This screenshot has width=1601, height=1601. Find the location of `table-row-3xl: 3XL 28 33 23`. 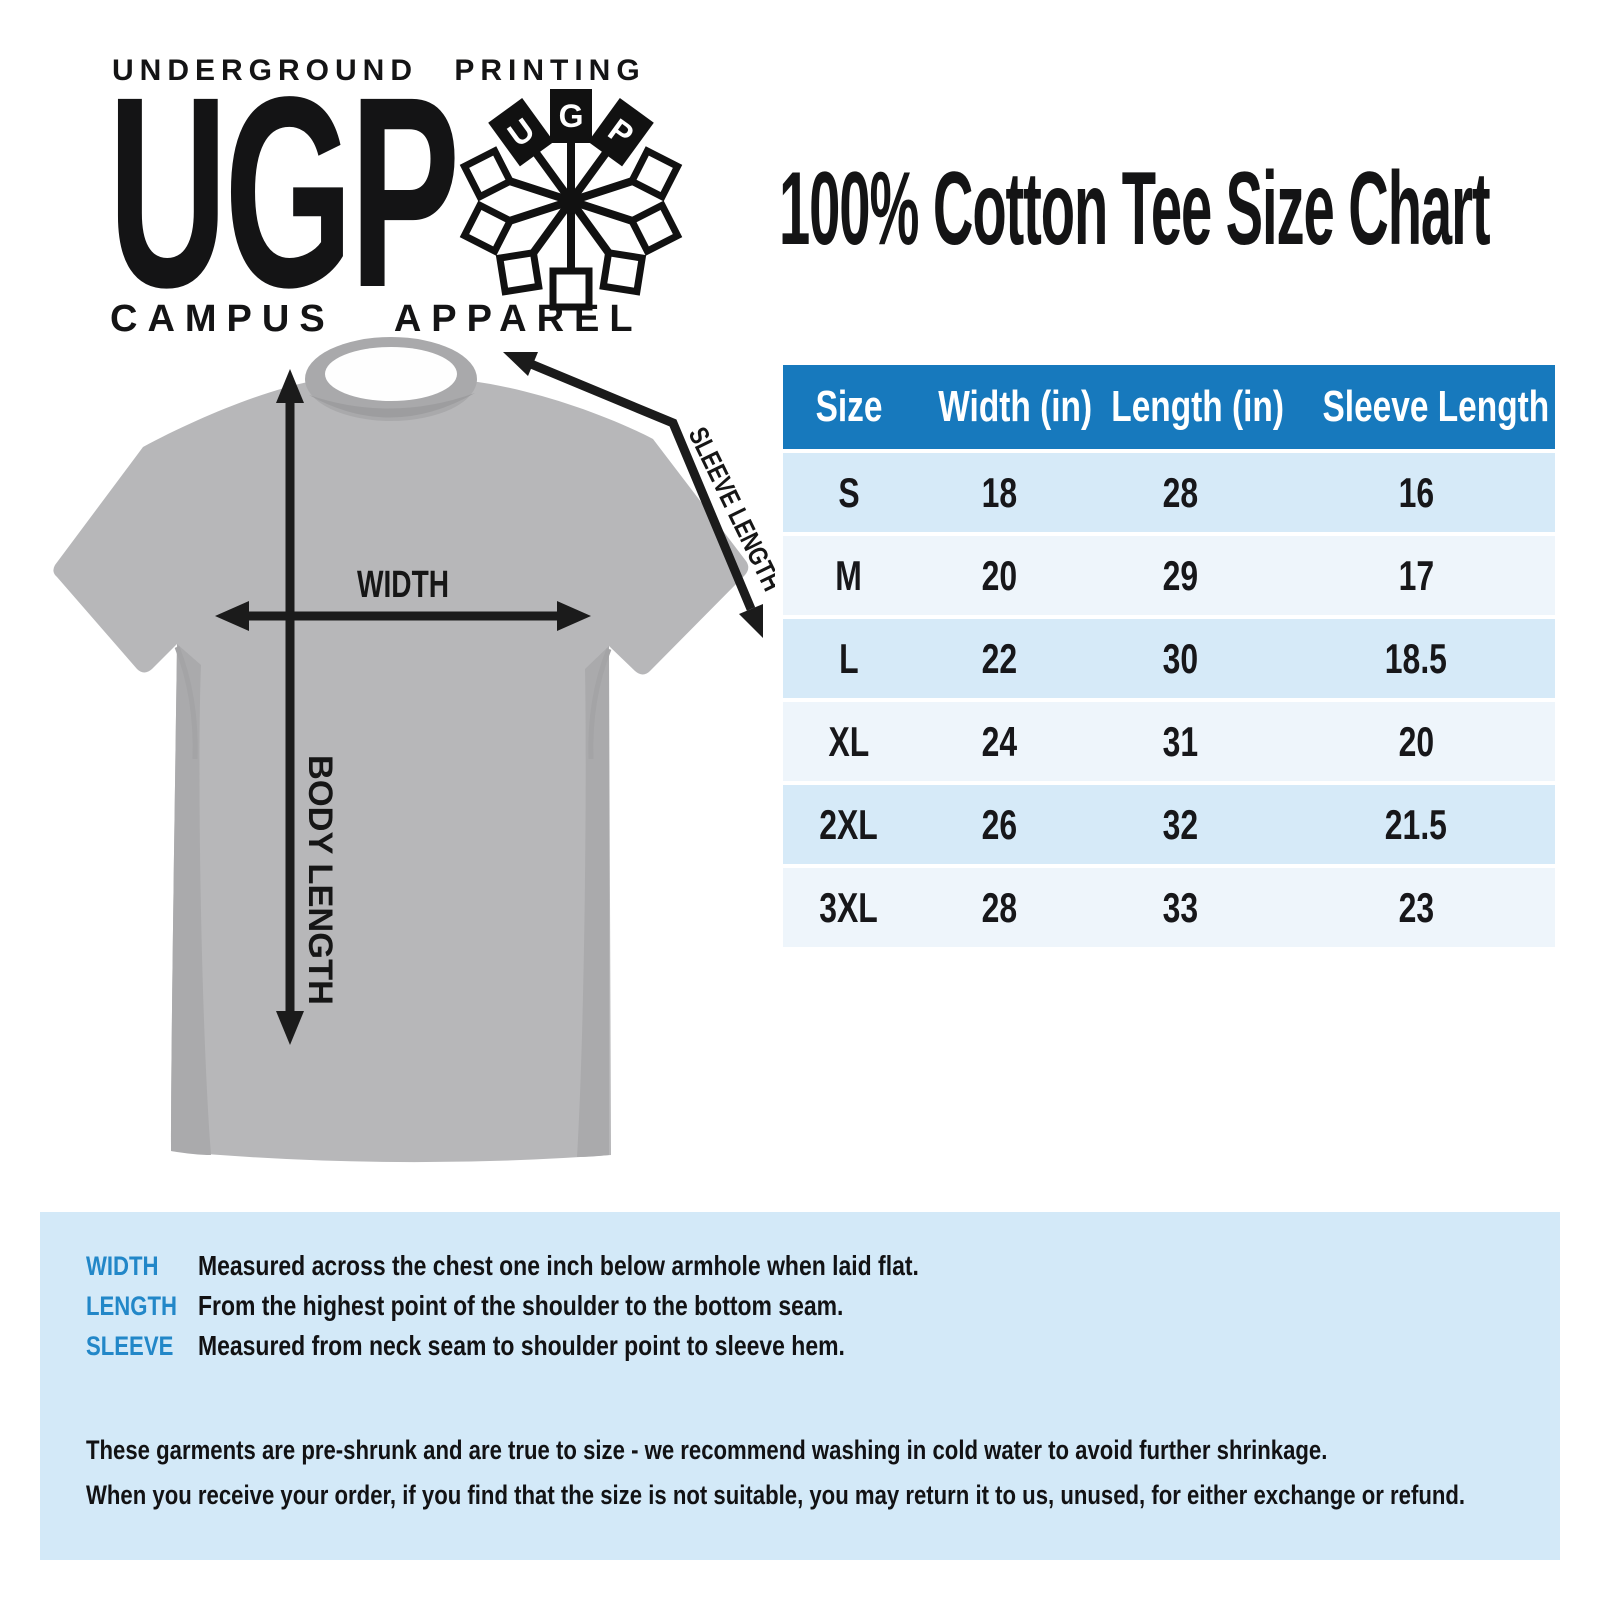

table-row-3xl: 3XL 28 33 23 is located at coordinates (1169, 907).